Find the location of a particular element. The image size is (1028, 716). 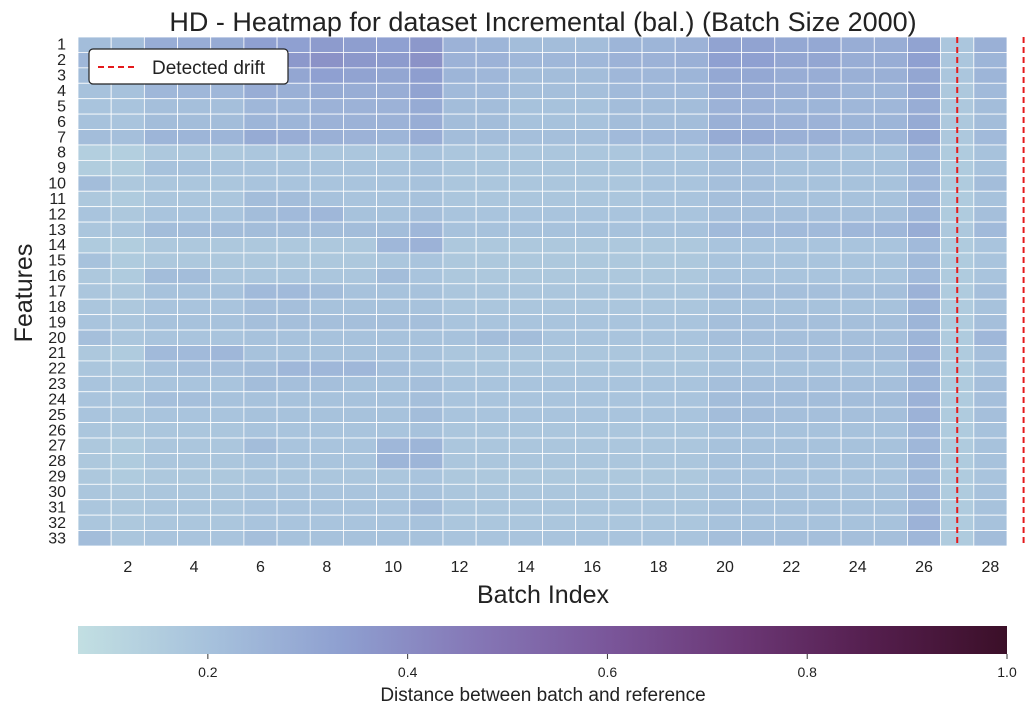

x-tick-label: 24 is located at coordinates (858, 567).